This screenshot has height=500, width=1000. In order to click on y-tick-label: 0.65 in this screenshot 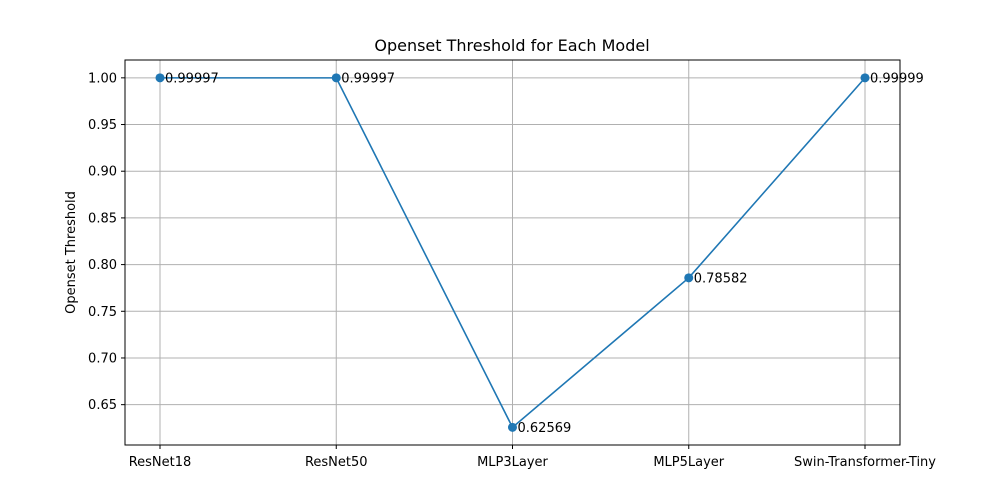, I will do `click(102, 405)`.